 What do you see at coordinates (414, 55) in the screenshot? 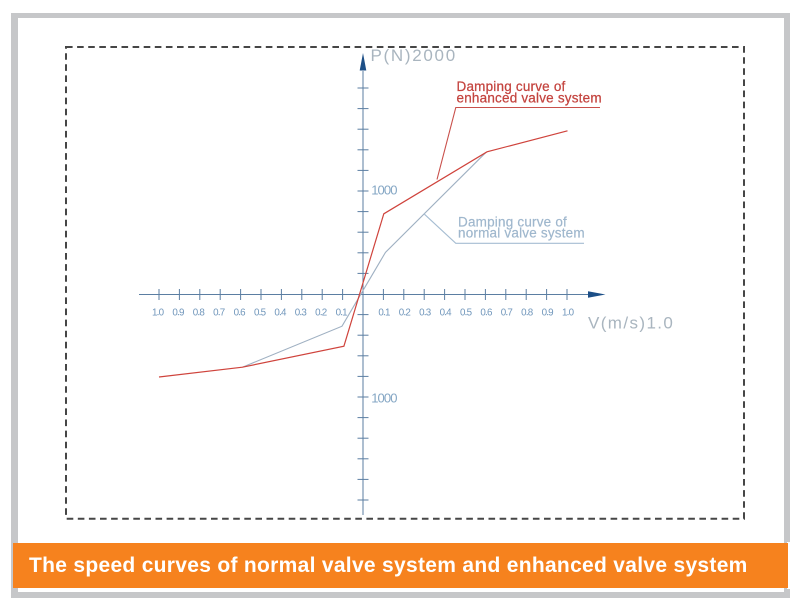
I see `svg-text: P(N)2000` at bounding box center [414, 55].